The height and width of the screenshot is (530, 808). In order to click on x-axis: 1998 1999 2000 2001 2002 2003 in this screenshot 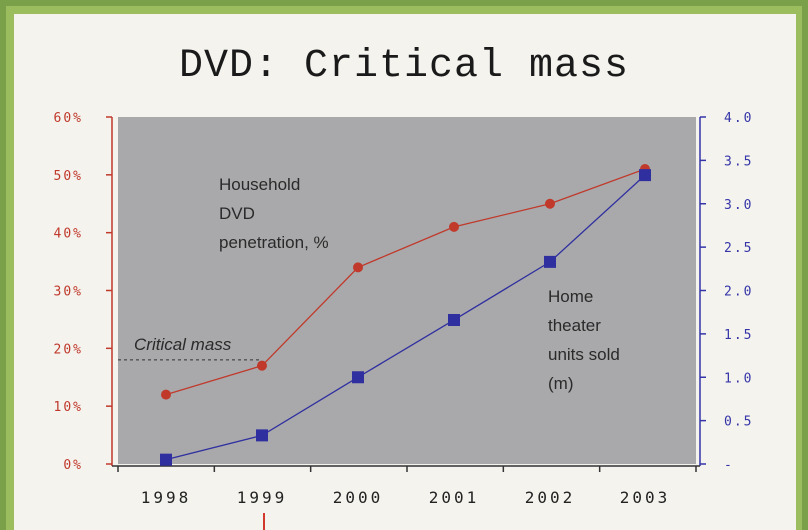, I will do `click(406, 497)`.